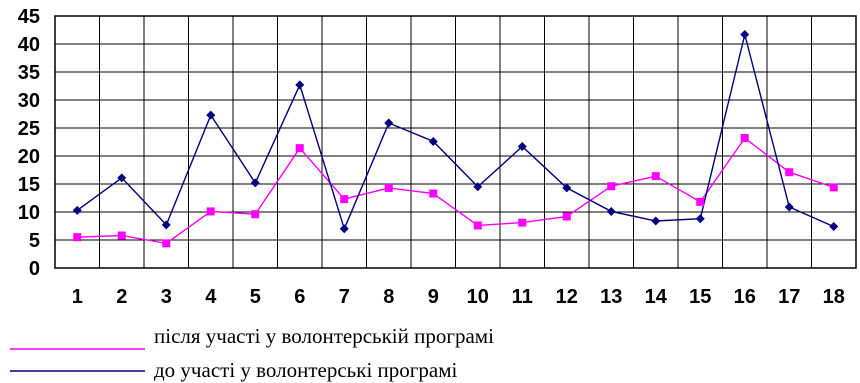  I want to click on x-tick-label: 12, so click(567, 297).